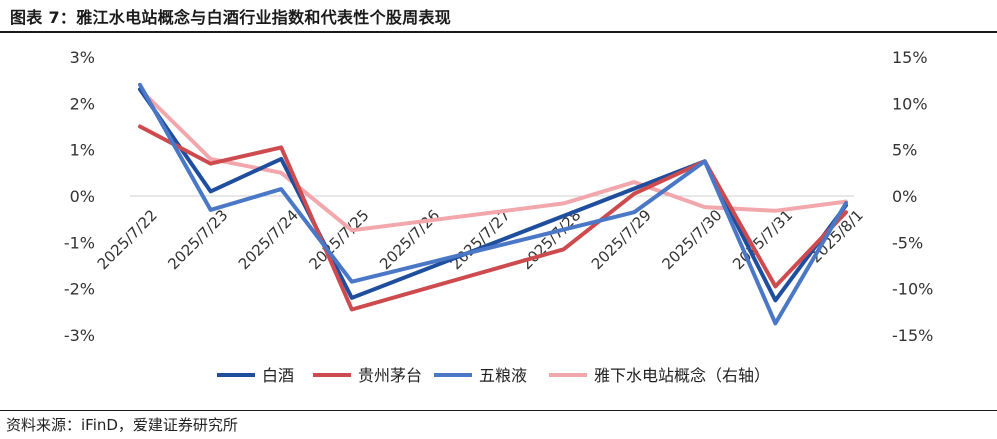  I want to click on right-tick-label: -15%, so click(912, 335).